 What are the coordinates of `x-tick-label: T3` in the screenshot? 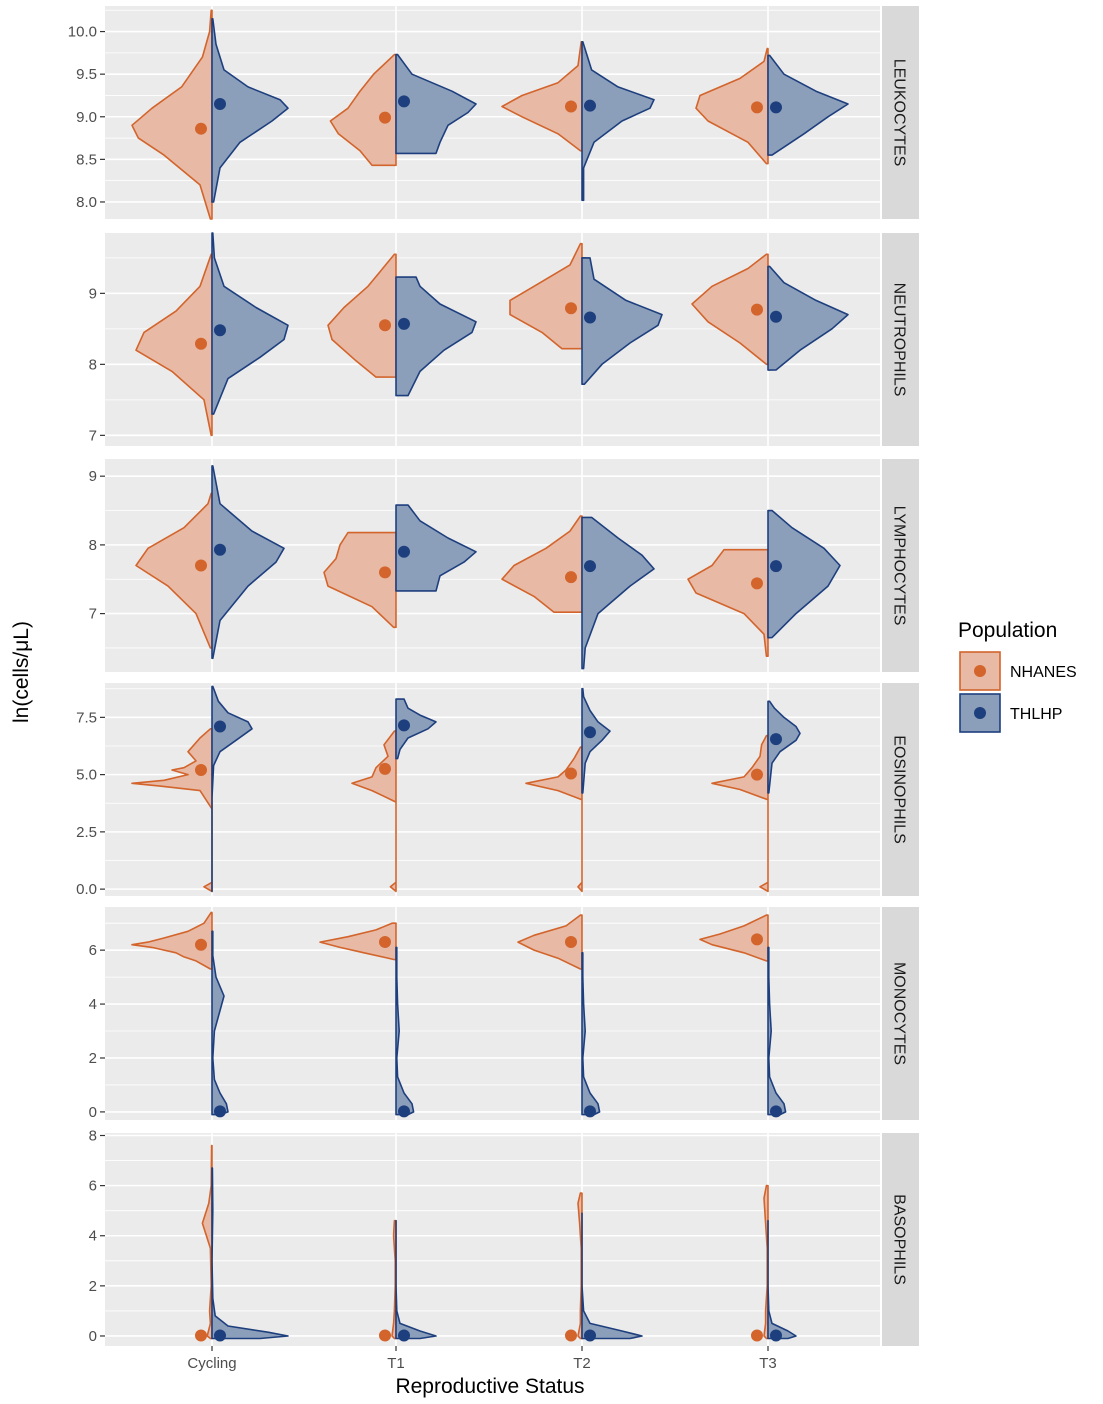 It's located at (768, 1363).